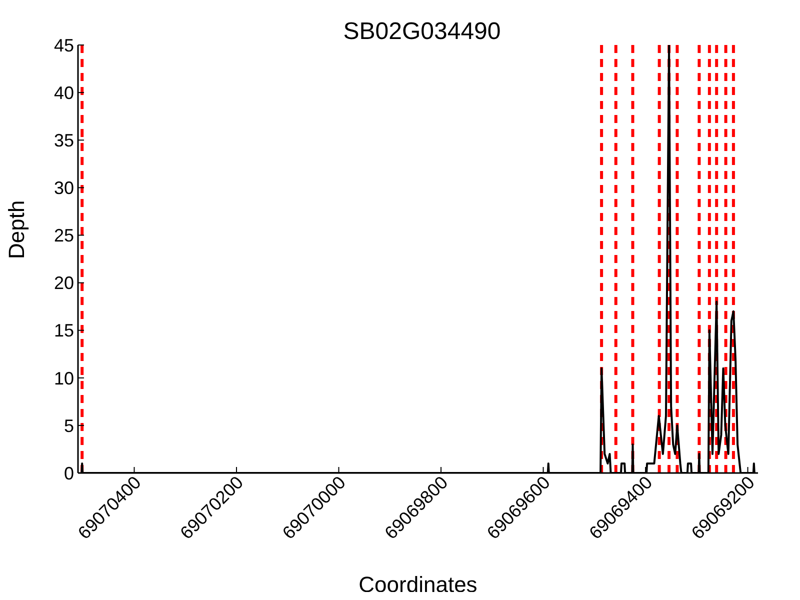  Describe the element at coordinates (64, 188) in the screenshot. I see `y-tick-label: 30` at that location.